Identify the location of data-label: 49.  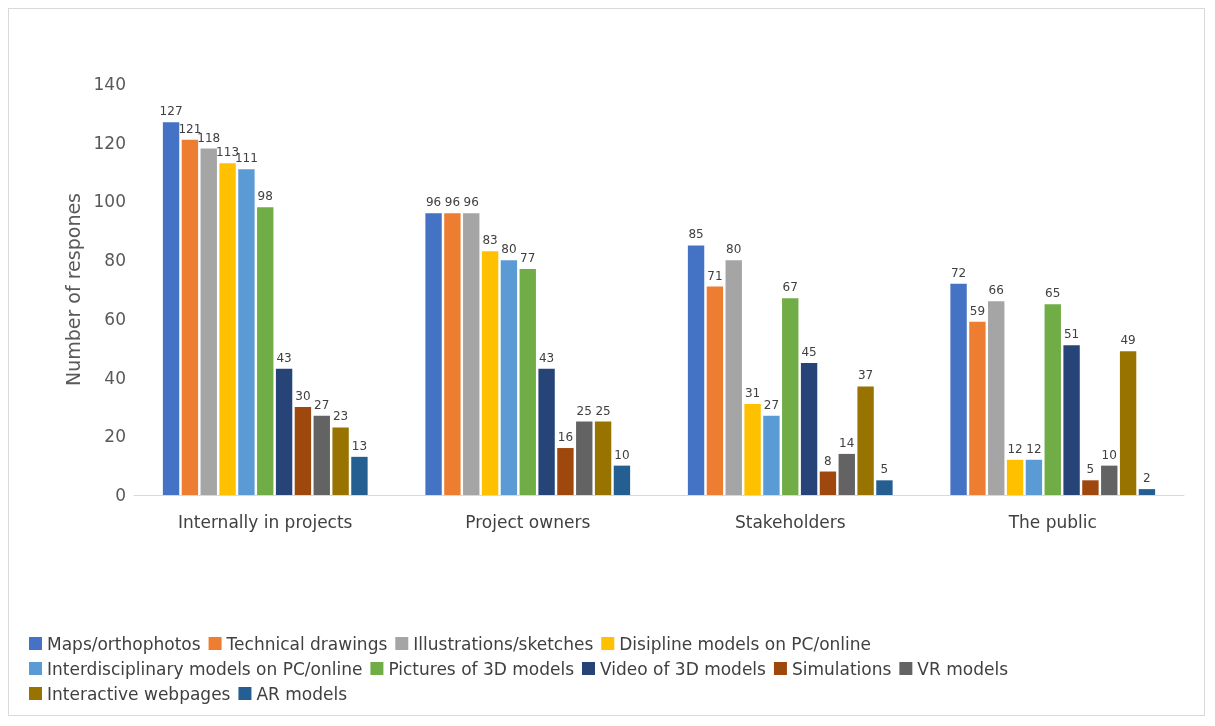
(1128, 340).